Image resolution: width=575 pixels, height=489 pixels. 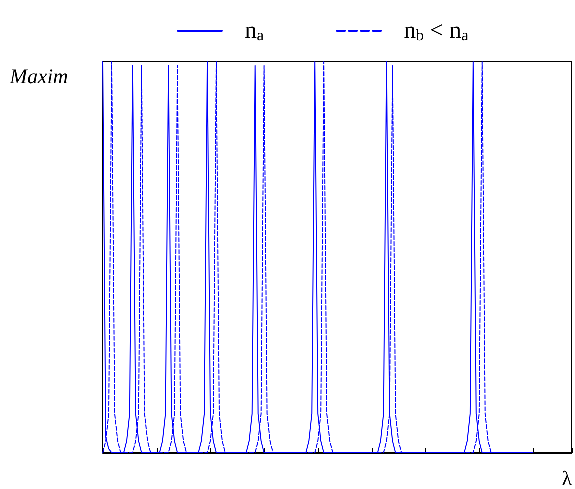 What do you see at coordinates (254, 31) in the screenshot?
I see `legend-label: na` at bounding box center [254, 31].